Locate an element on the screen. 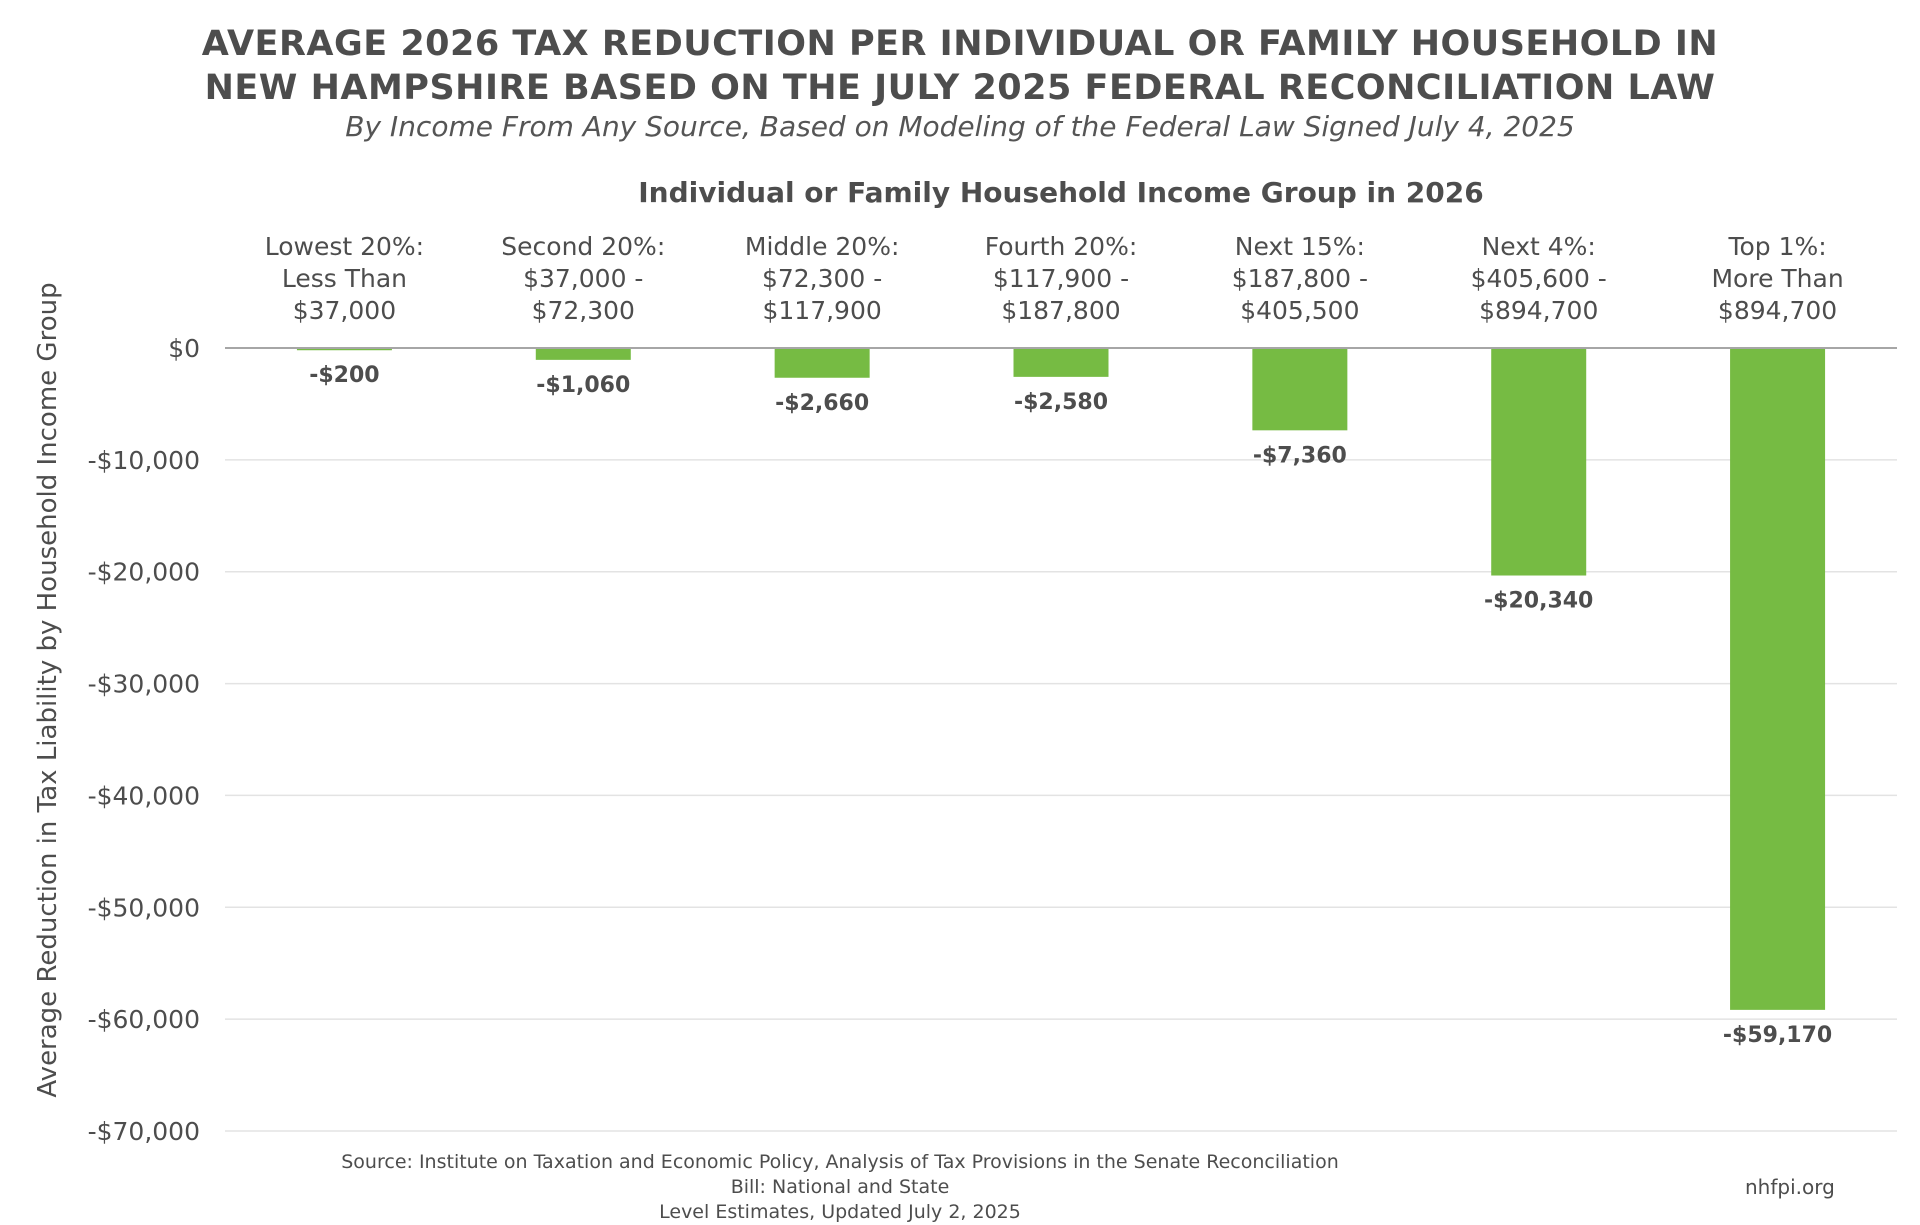  data-label: -$1,060 is located at coordinates (583, 385).